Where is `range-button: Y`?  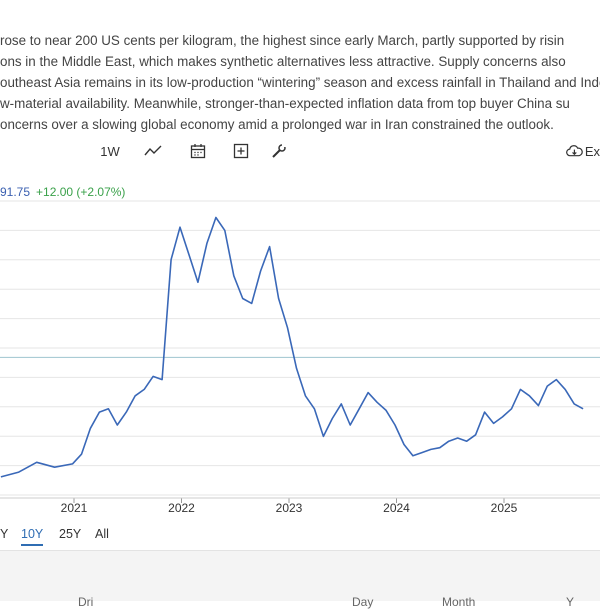 range-button: Y is located at coordinates (4, 534).